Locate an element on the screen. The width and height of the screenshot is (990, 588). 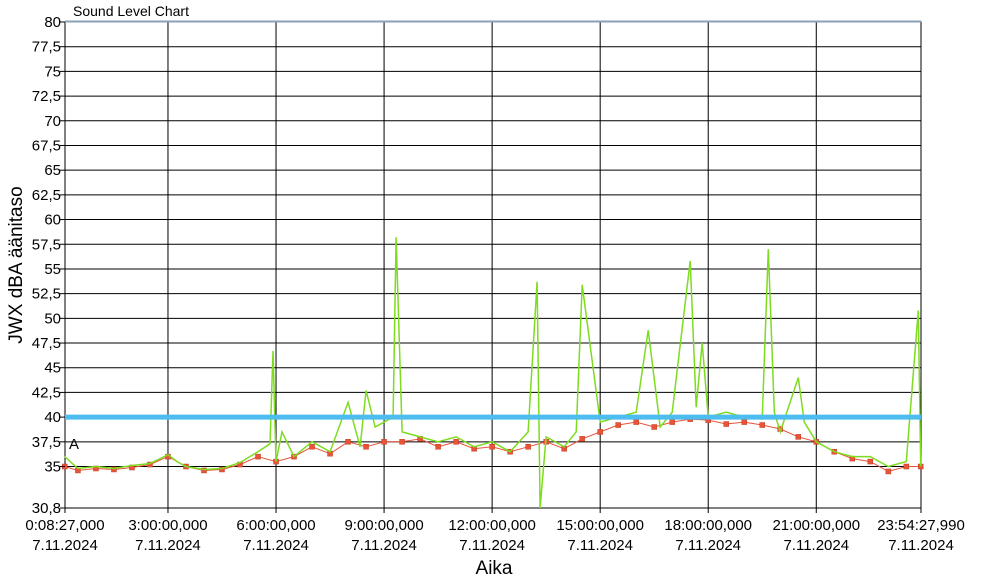
x-tick-label: 12:00:00,000 is located at coordinates (492, 525).